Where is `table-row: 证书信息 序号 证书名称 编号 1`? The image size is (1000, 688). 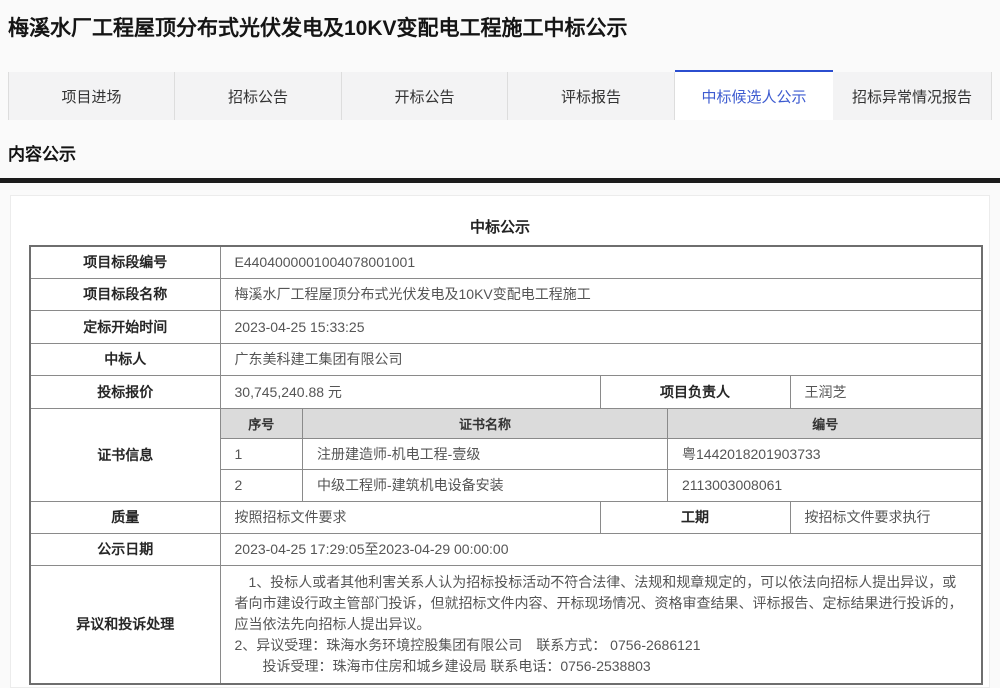 table-row: 证书信息 序号 证书名称 编号 1 is located at coordinates (506, 454).